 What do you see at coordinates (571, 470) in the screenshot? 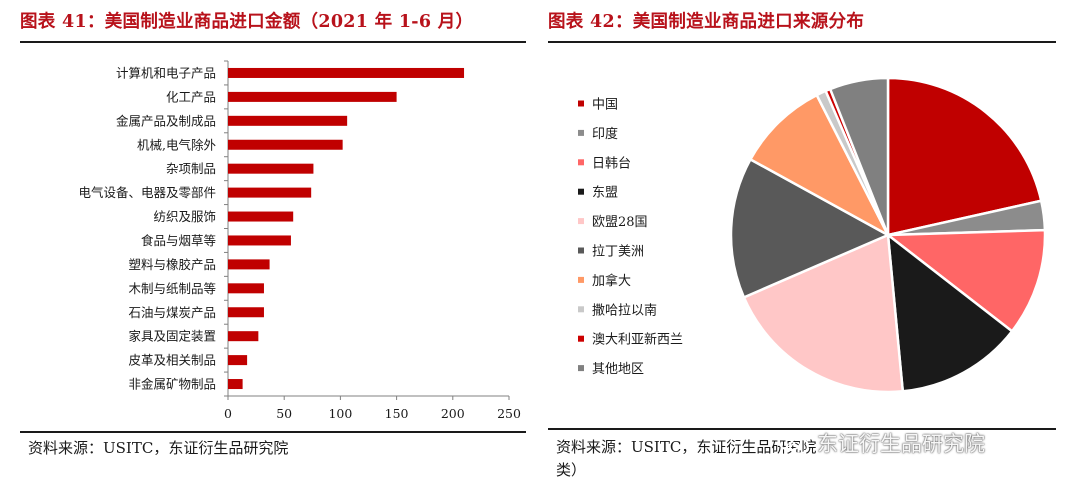
I see `right-source-note-wrap: 类）` at bounding box center [571, 470].